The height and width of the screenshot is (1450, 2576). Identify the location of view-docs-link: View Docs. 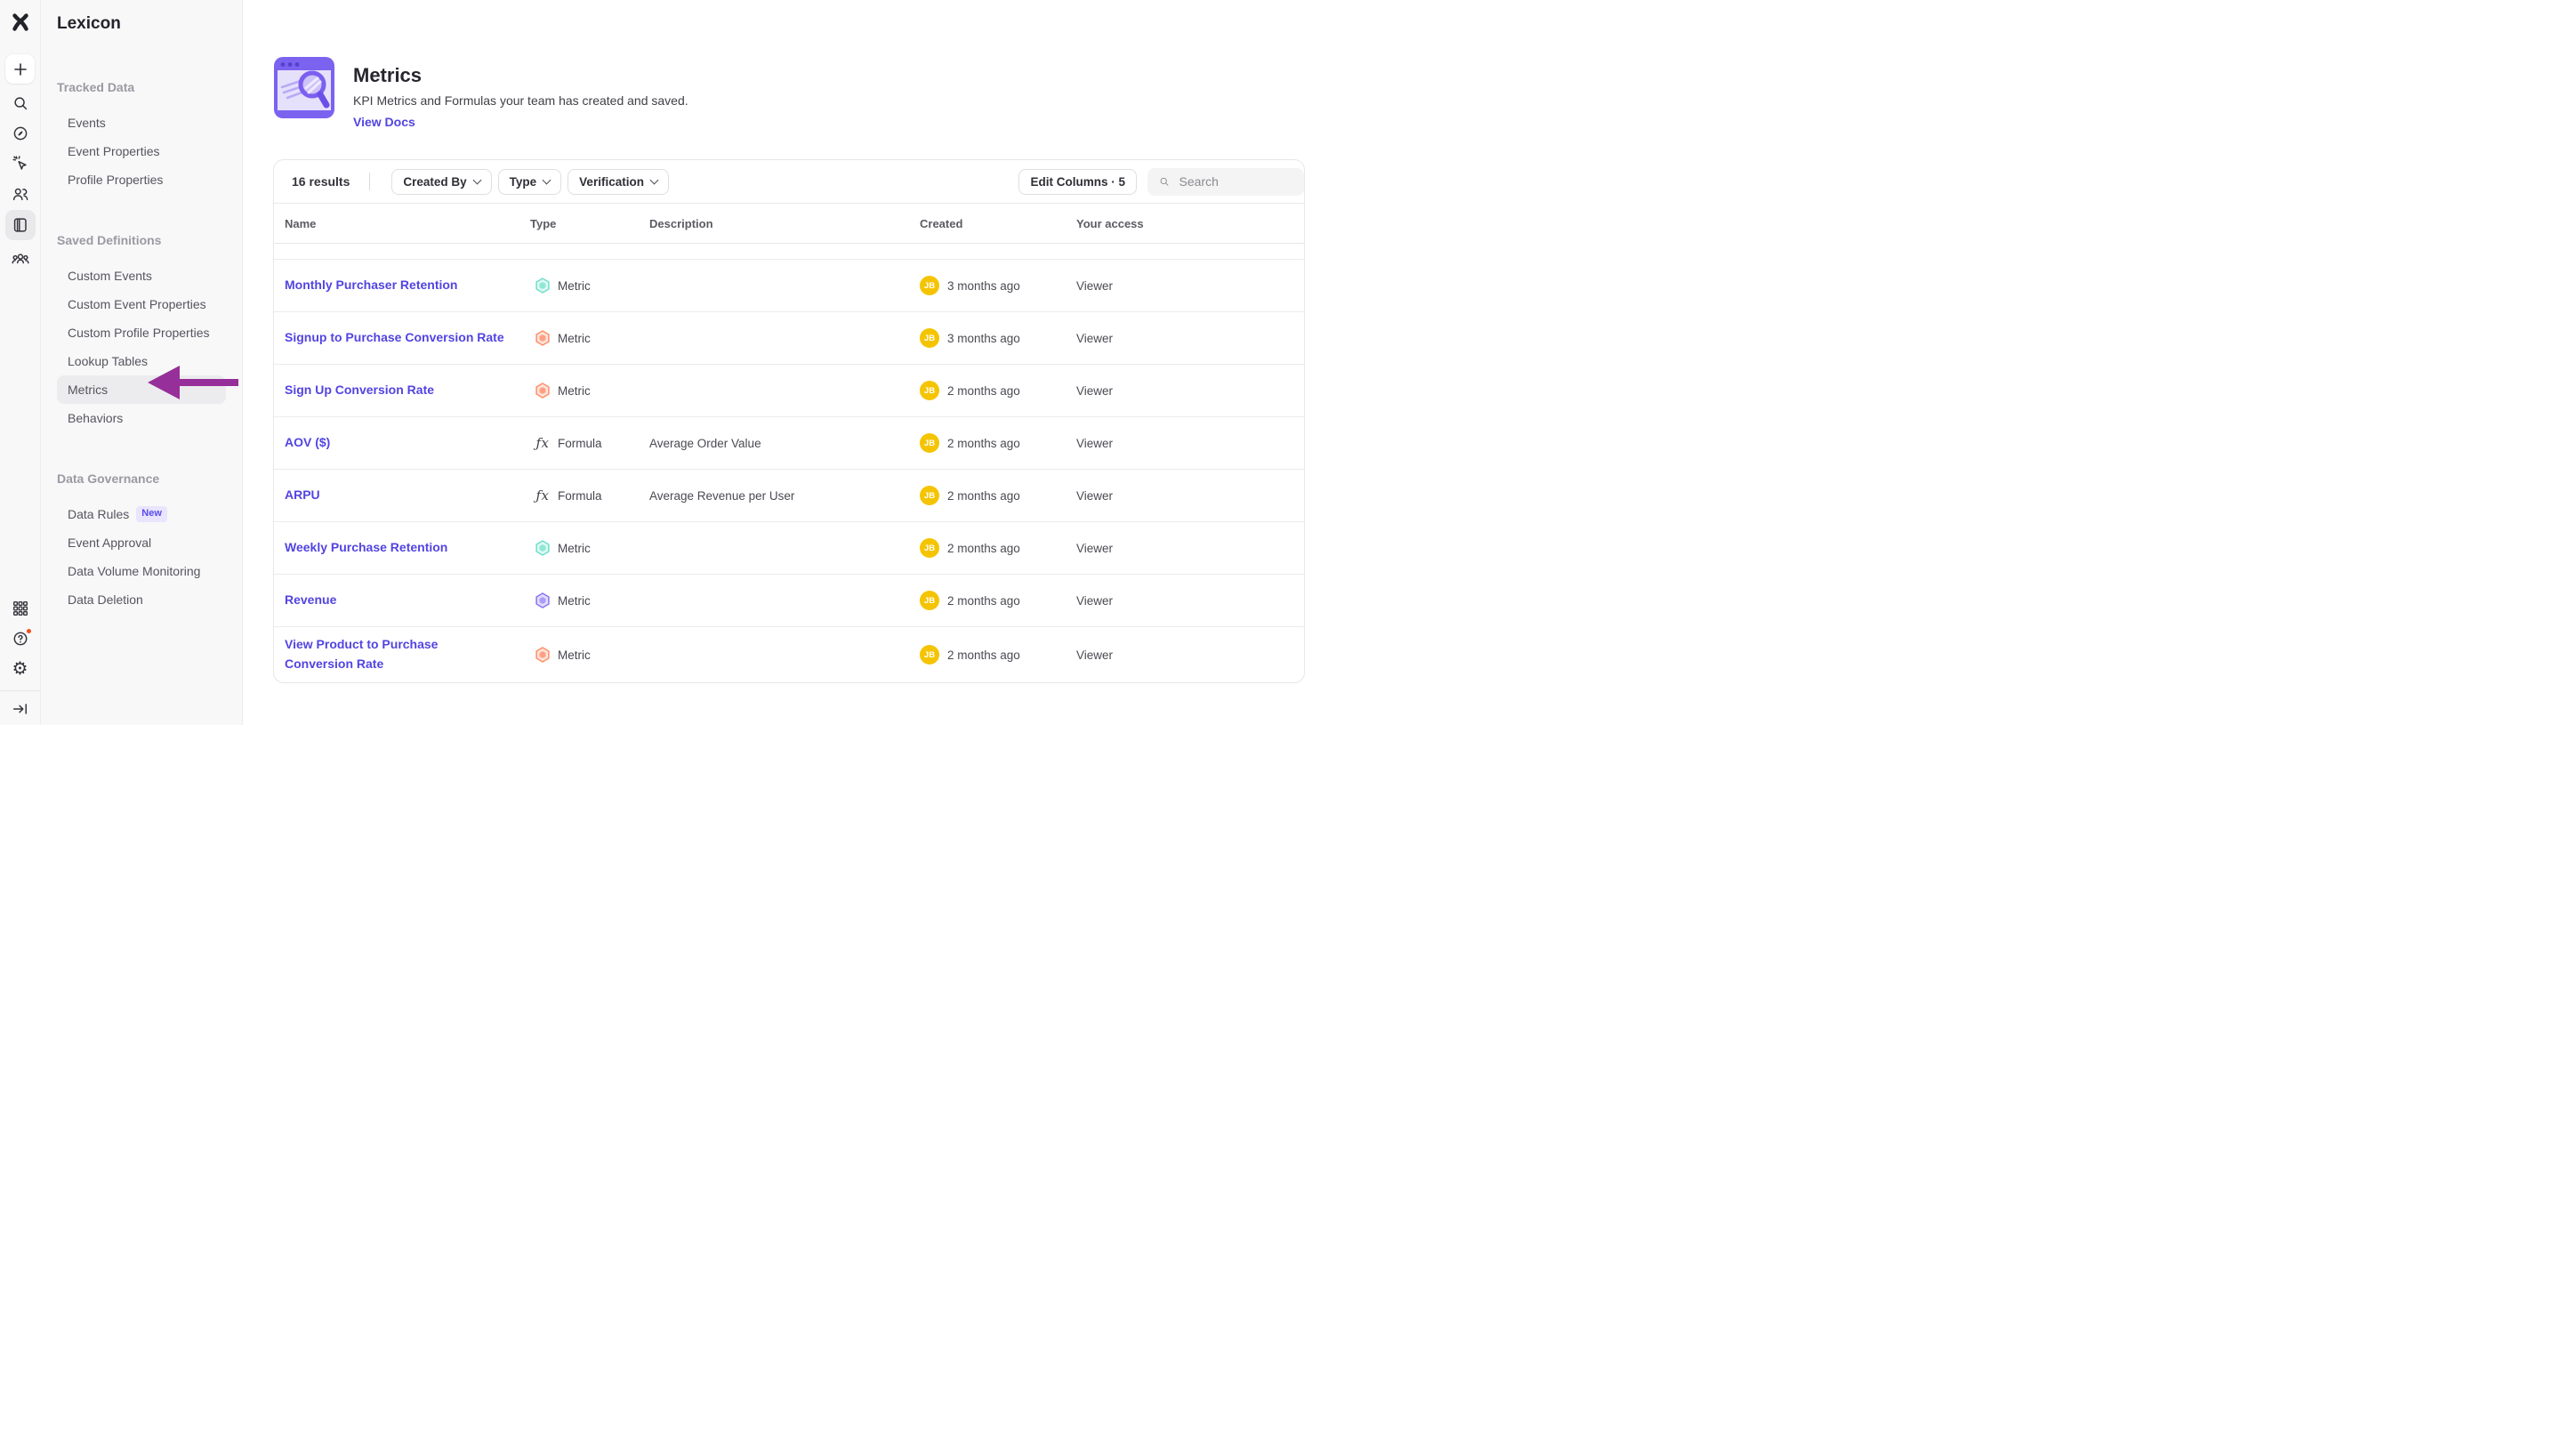
(384, 122).